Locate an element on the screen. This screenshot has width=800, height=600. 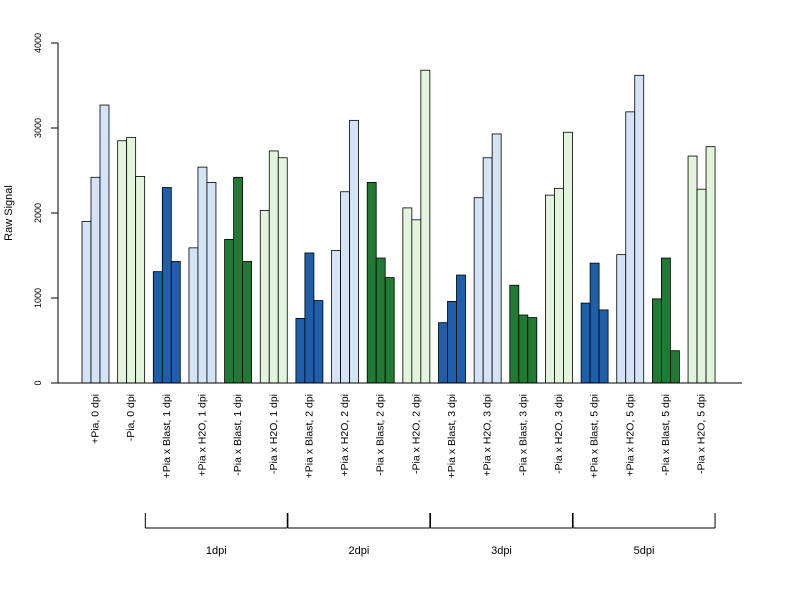
x-tick-label: -Pia x Blast, 5 dpi is located at coordinates (666, 435).